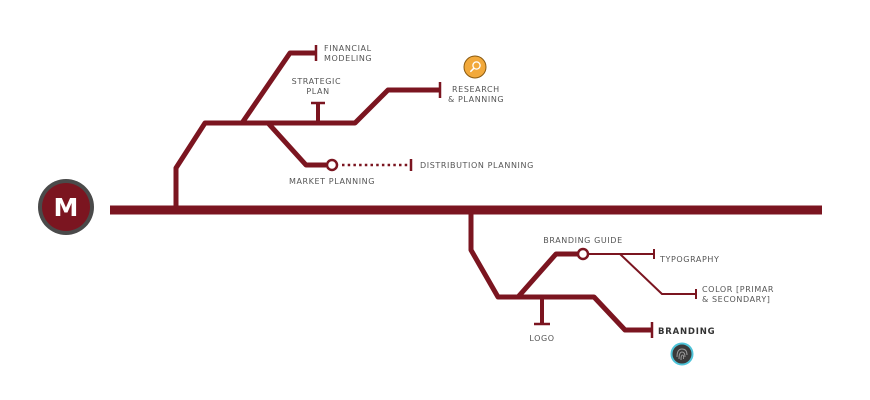 The image size is (870, 400). Describe the element at coordinates (332, 181) in the screenshot. I see `market-planning-label: MARKET PLANNING` at that location.